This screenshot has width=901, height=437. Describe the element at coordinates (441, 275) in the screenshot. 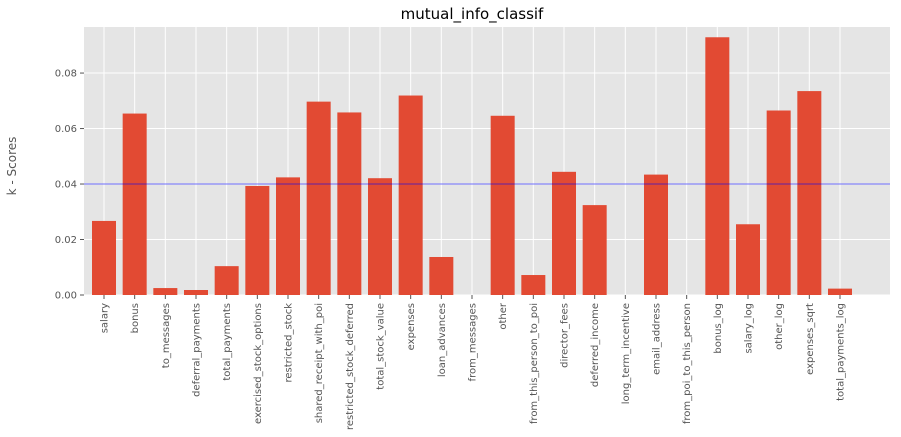

I see `bar-loan_advances` at that location.